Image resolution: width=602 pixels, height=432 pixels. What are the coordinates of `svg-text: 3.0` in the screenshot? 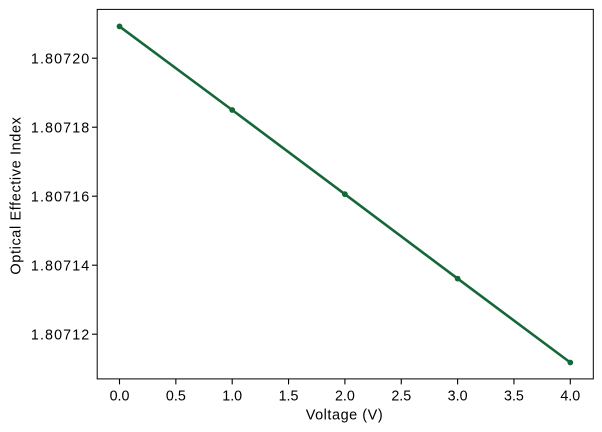 It's located at (458, 397).